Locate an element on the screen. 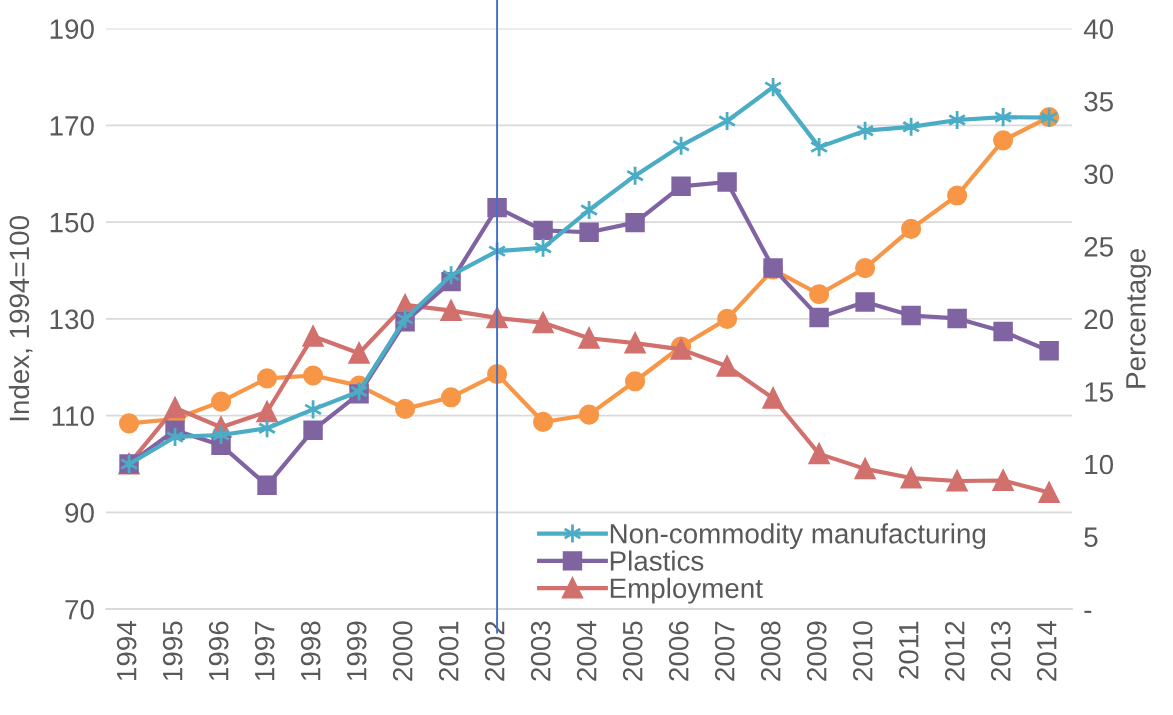  y-tick-label: 110 is located at coordinates (73, 416).